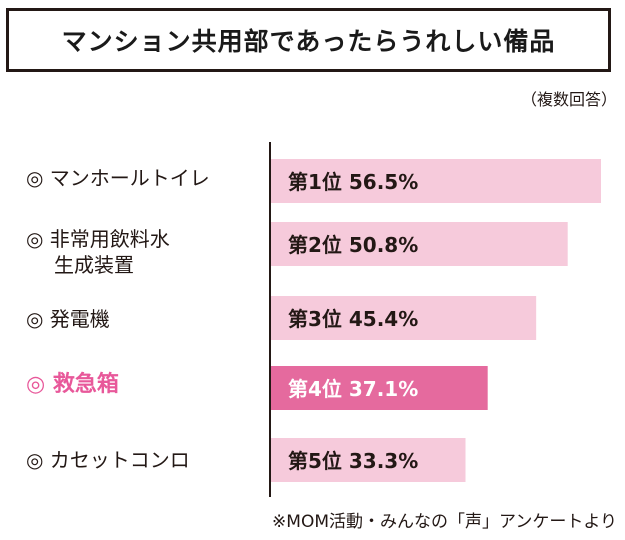 The image size is (625, 540). I want to click on category-label-2: ◎ 非常用飲料水 生成装置, so click(98, 252).